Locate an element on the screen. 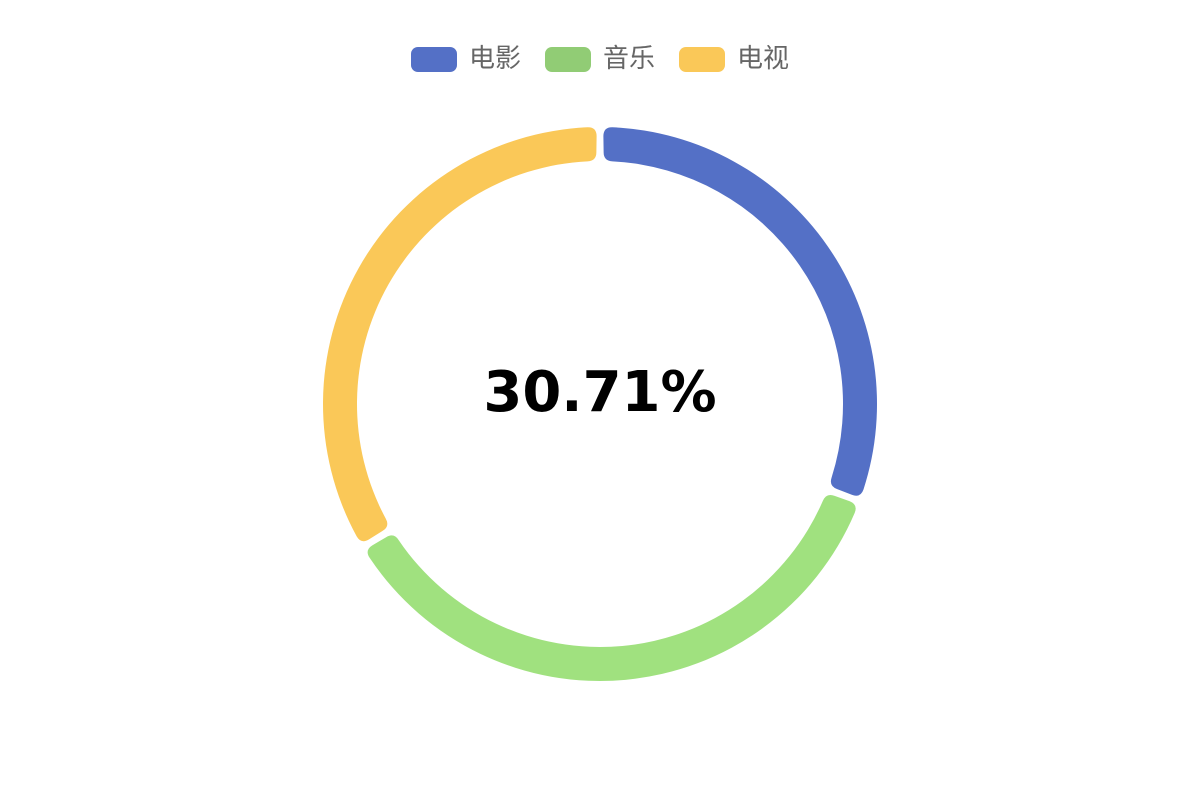  legend-item-music: 音乐 is located at coordinates (599, 59).